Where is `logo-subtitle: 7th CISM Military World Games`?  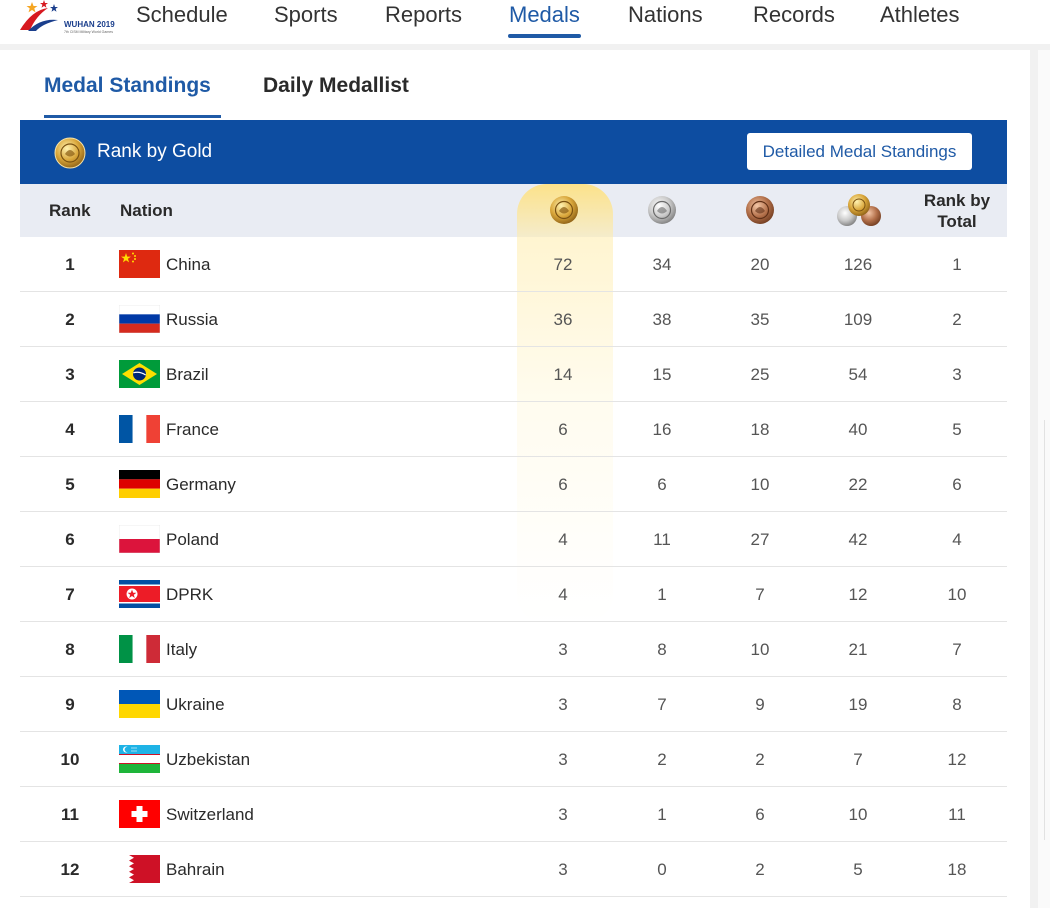
logo-subtitle: 7th CISM Military World Games is located at coordinates (88, 32).